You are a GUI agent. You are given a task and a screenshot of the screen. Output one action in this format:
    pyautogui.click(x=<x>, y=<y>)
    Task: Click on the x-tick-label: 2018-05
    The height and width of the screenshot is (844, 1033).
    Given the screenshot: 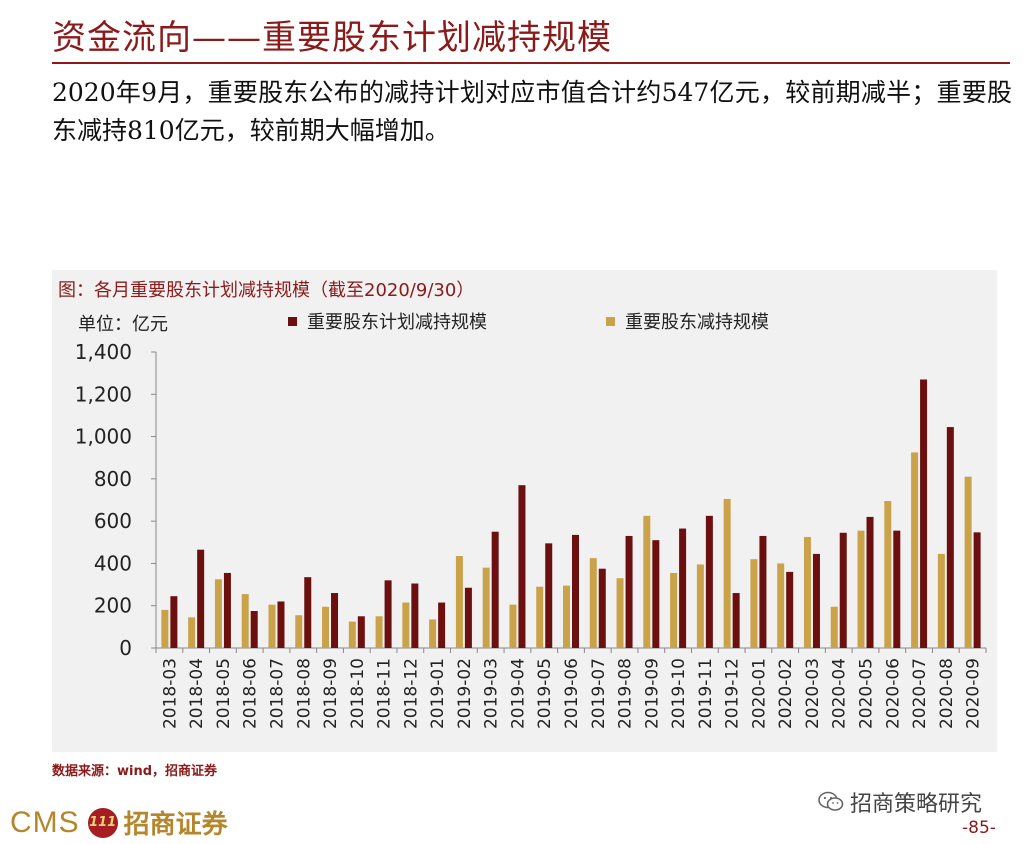 What is the action you would take?
    pyautogui.click(x=224, y=693)
    